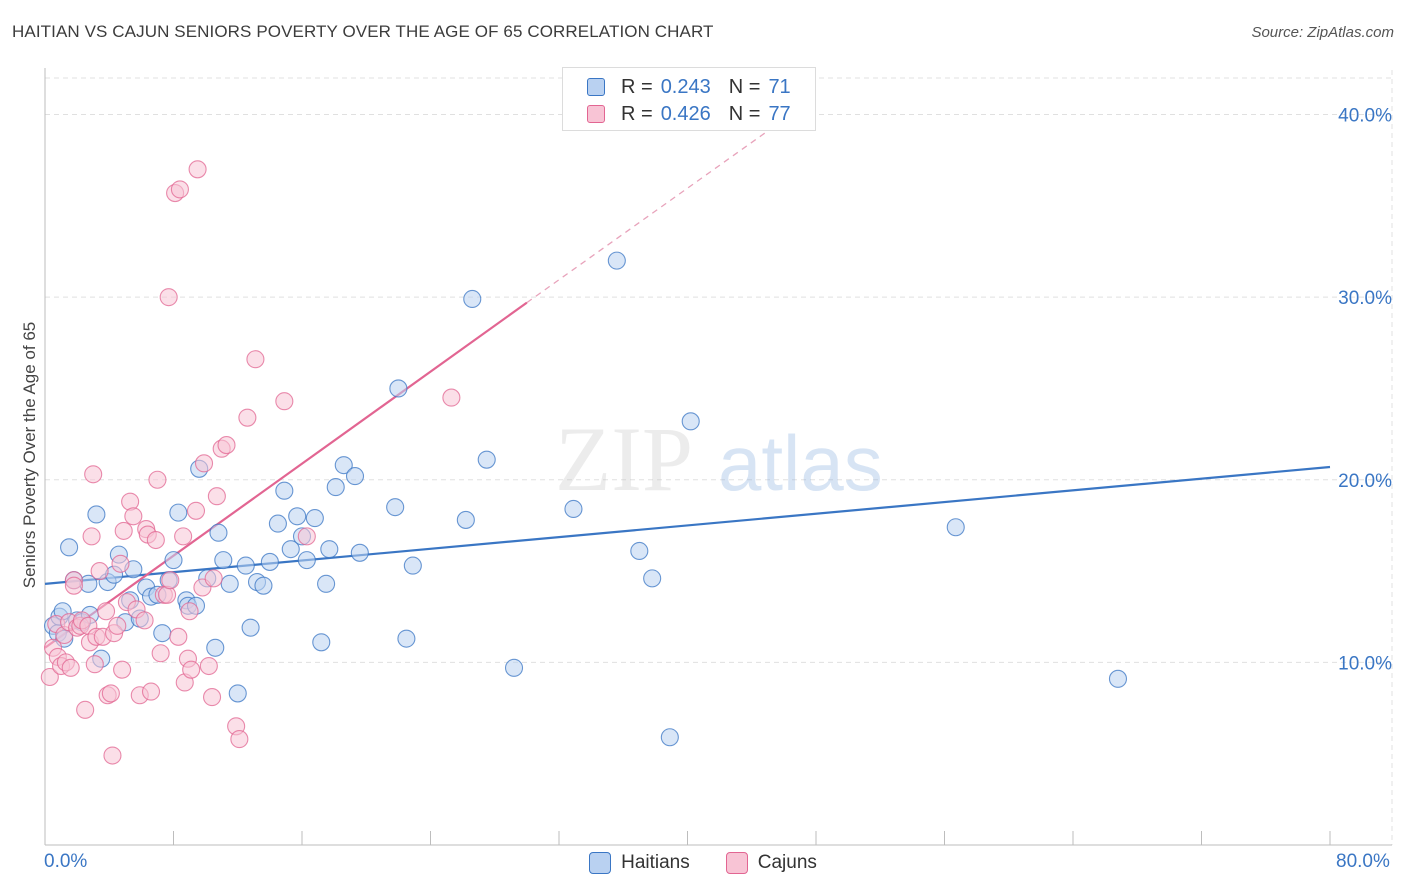  What do you see at coordinates (66, 861) in the screenshot?
I see `x-tick-min: 0.0%` at bounding box center [66, 861].